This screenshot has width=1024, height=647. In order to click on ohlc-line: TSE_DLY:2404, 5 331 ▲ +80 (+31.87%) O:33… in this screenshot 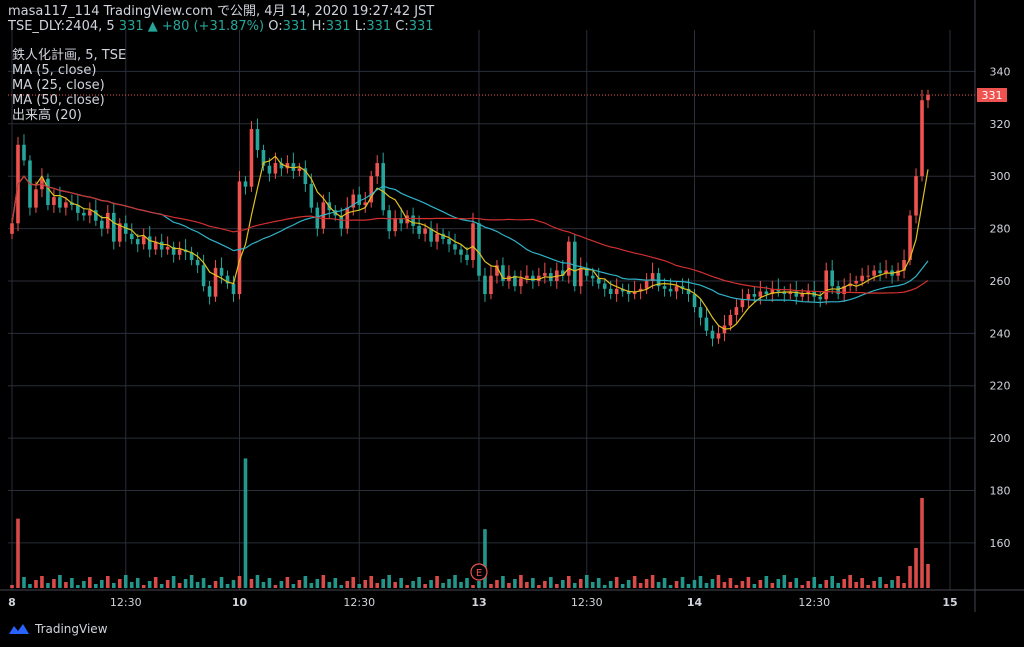, I will do `click(221, 26)`.